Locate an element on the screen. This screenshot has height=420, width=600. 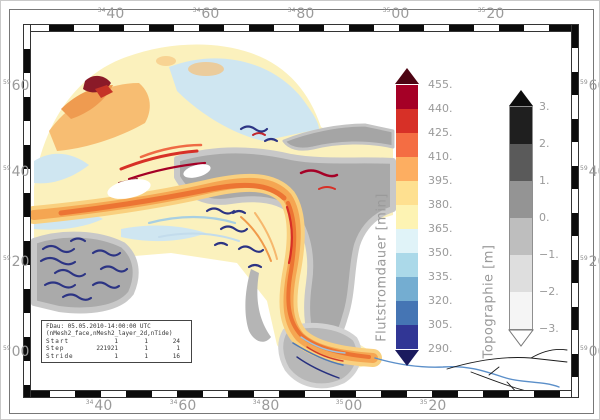
colorbar-tick: 290. is located at coordinates (440, 348).